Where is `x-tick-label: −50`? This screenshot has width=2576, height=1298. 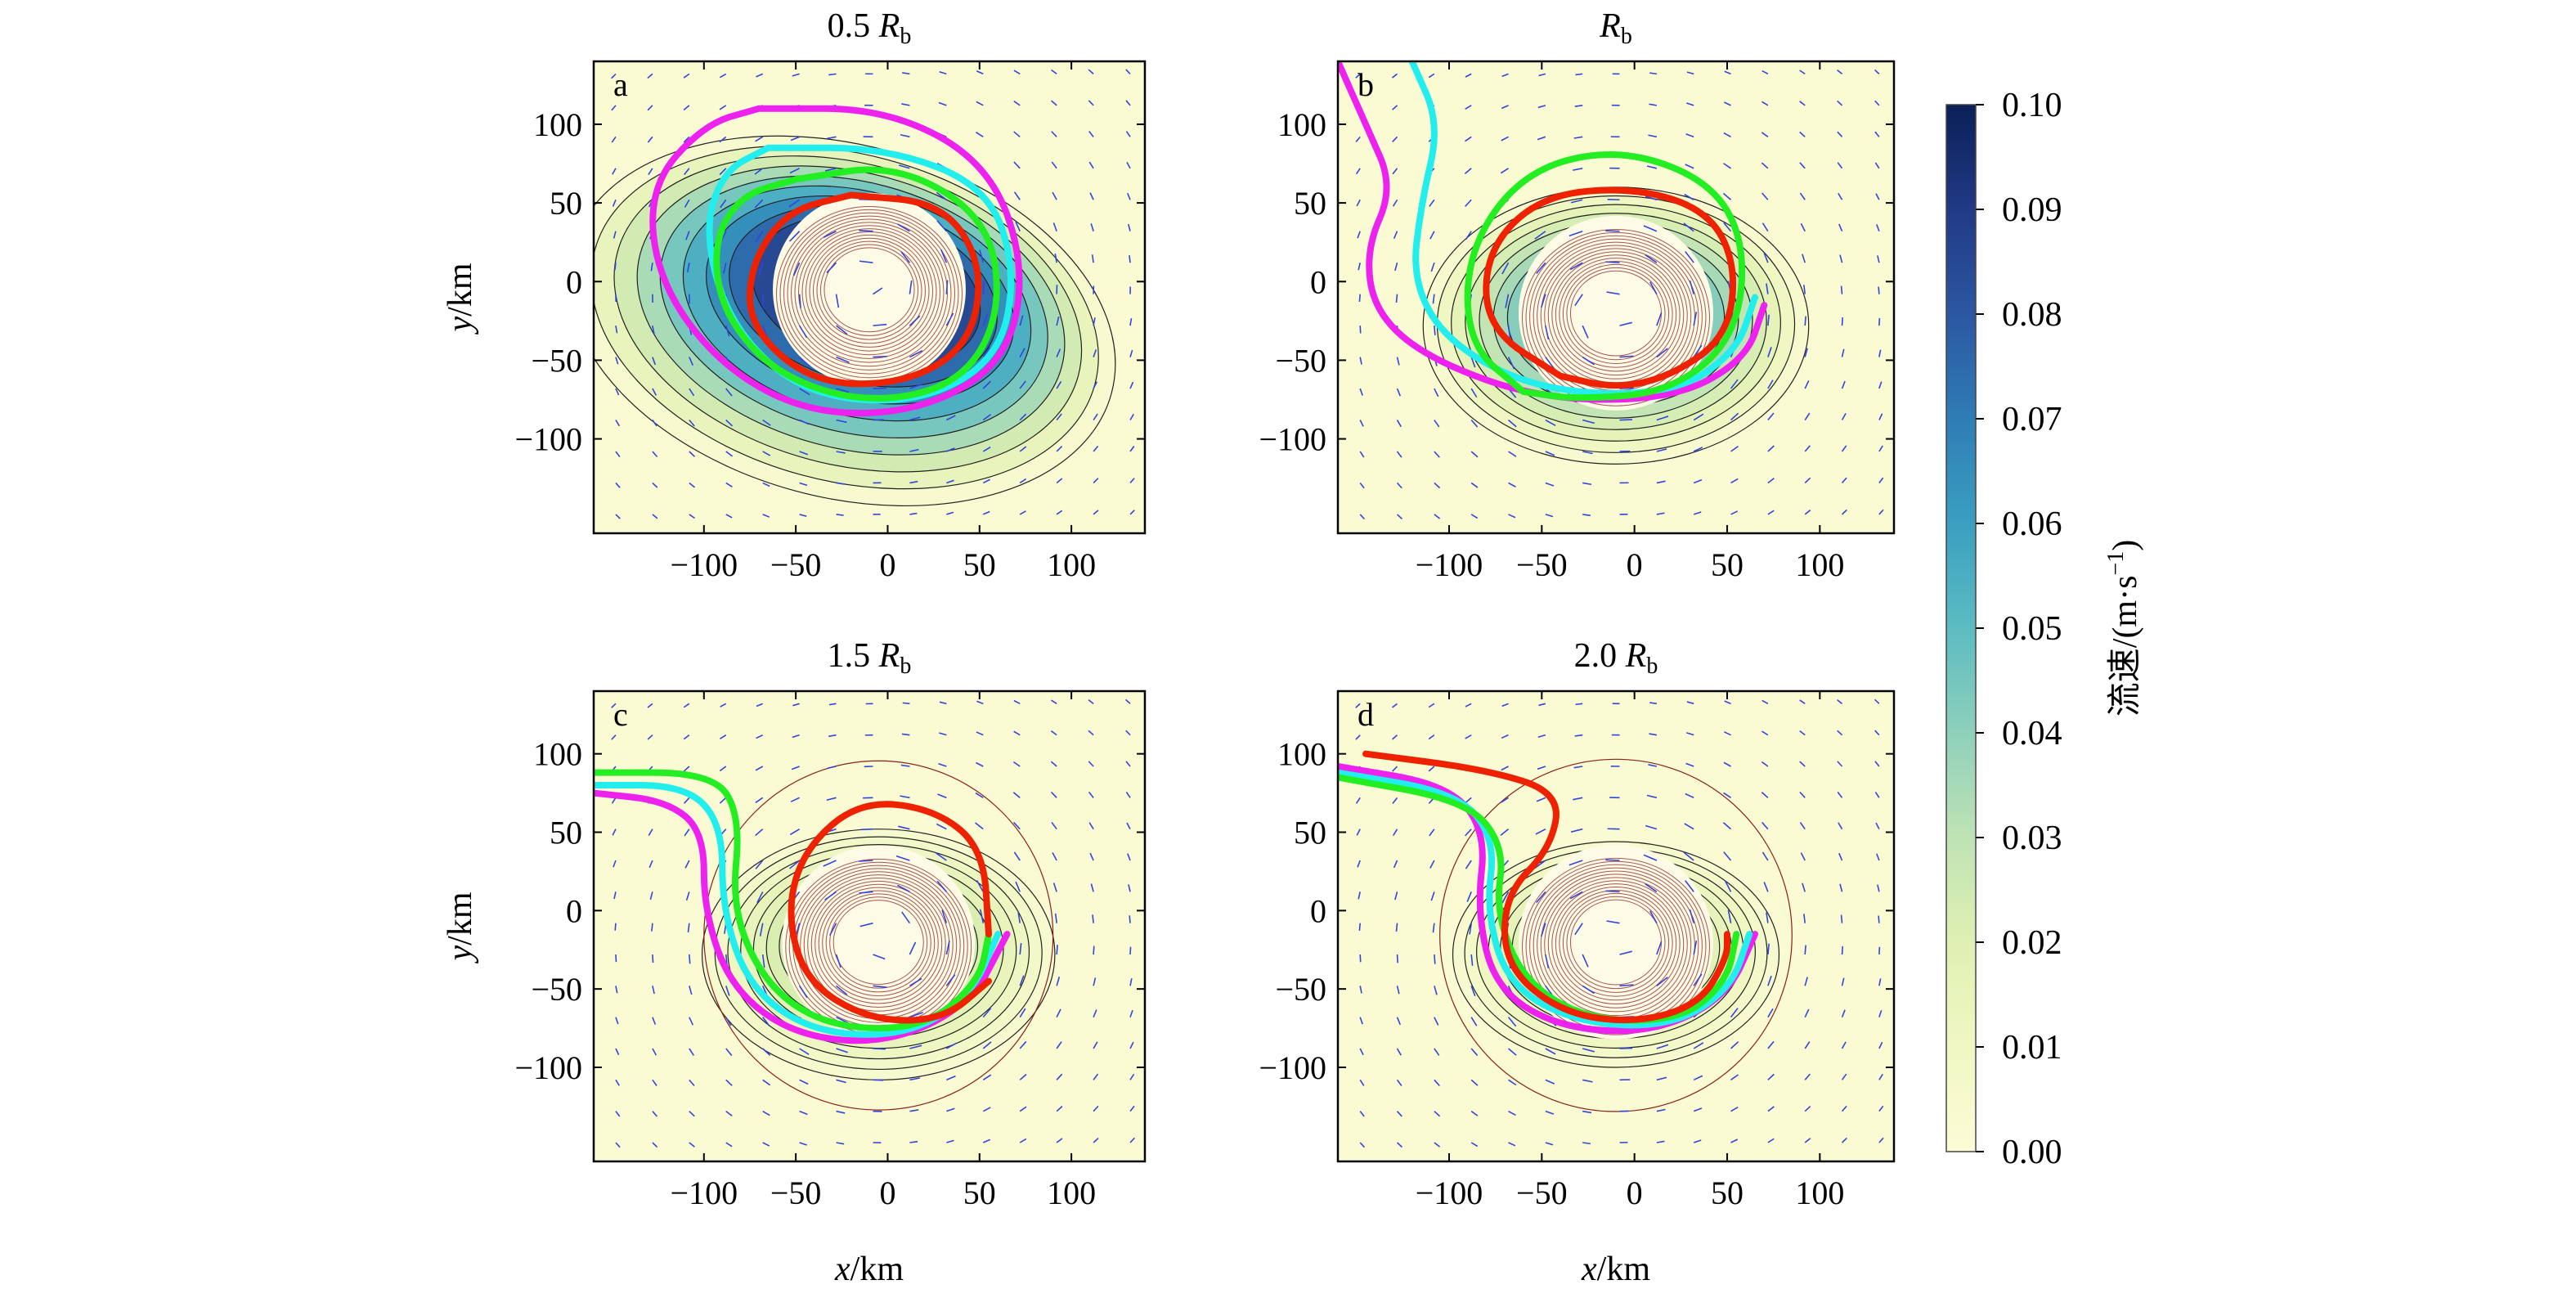 x-tick-label: −50 is located at coordinates (1542, 564).